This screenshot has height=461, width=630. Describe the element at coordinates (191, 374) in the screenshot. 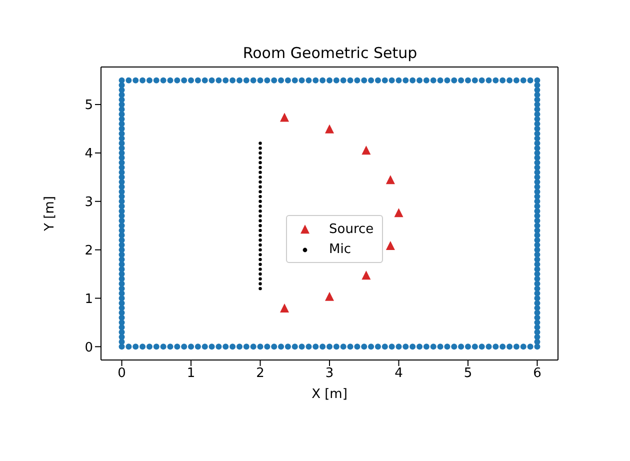

I see `x-tick-label: 1` at that location.